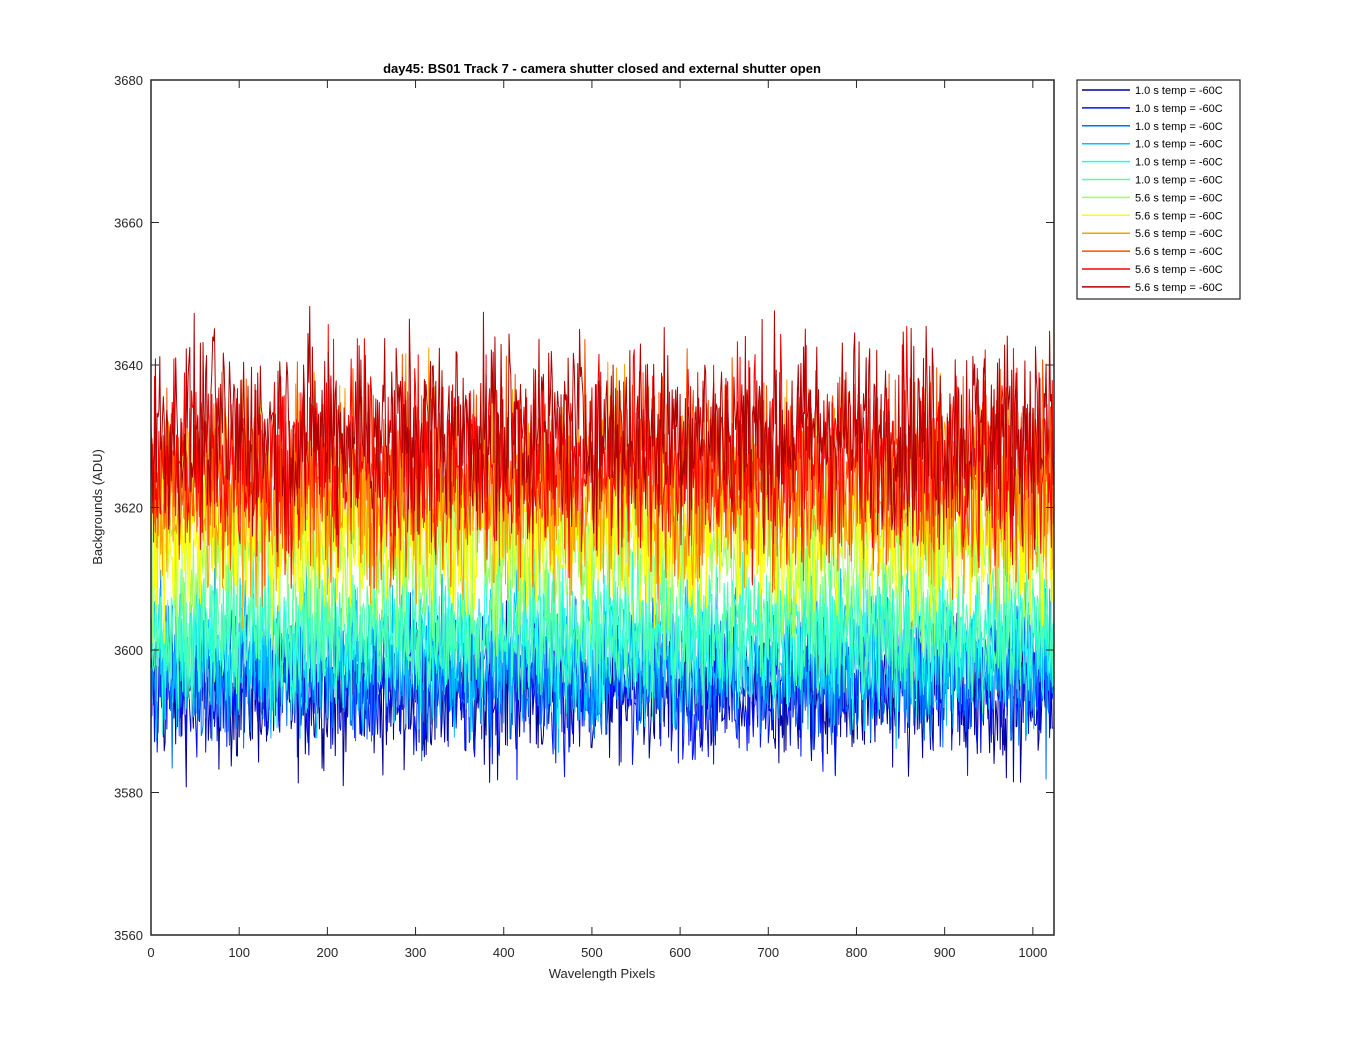  Describe the element at coordinates (857, 952) in the screenshot. I see `x-tick-label: 800` at that location.